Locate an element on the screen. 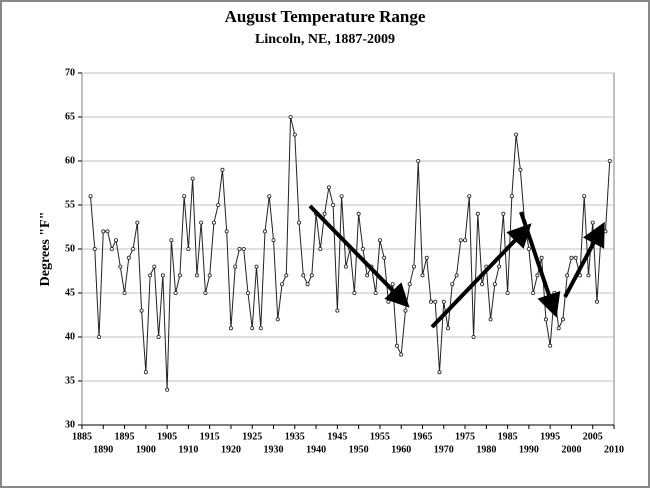 This screenshot has width=650, height=488. chart-subtitle: Lincoln, NE, 1887-2009 is located at coordinates (325, 39).